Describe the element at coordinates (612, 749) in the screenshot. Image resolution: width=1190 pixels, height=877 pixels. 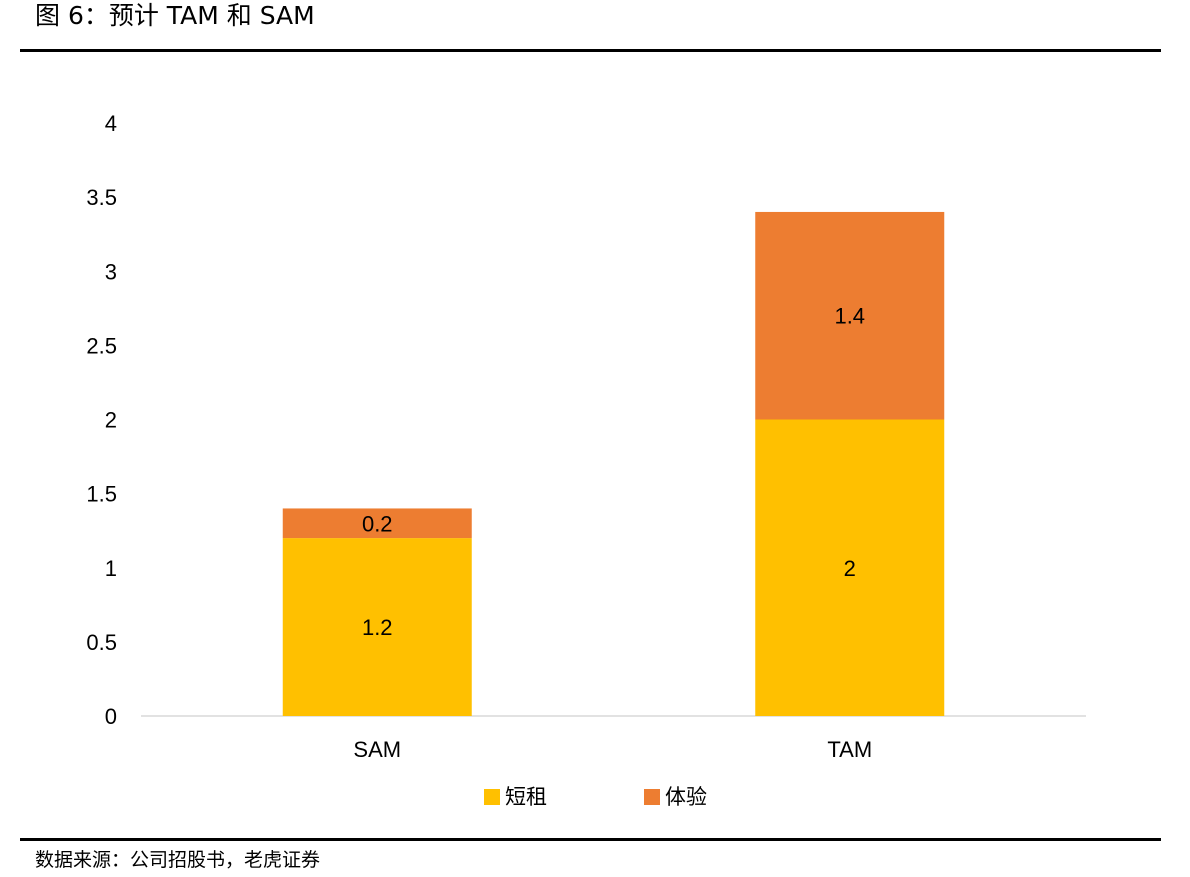
I see `category-label-group: SAM TAM` at that location.